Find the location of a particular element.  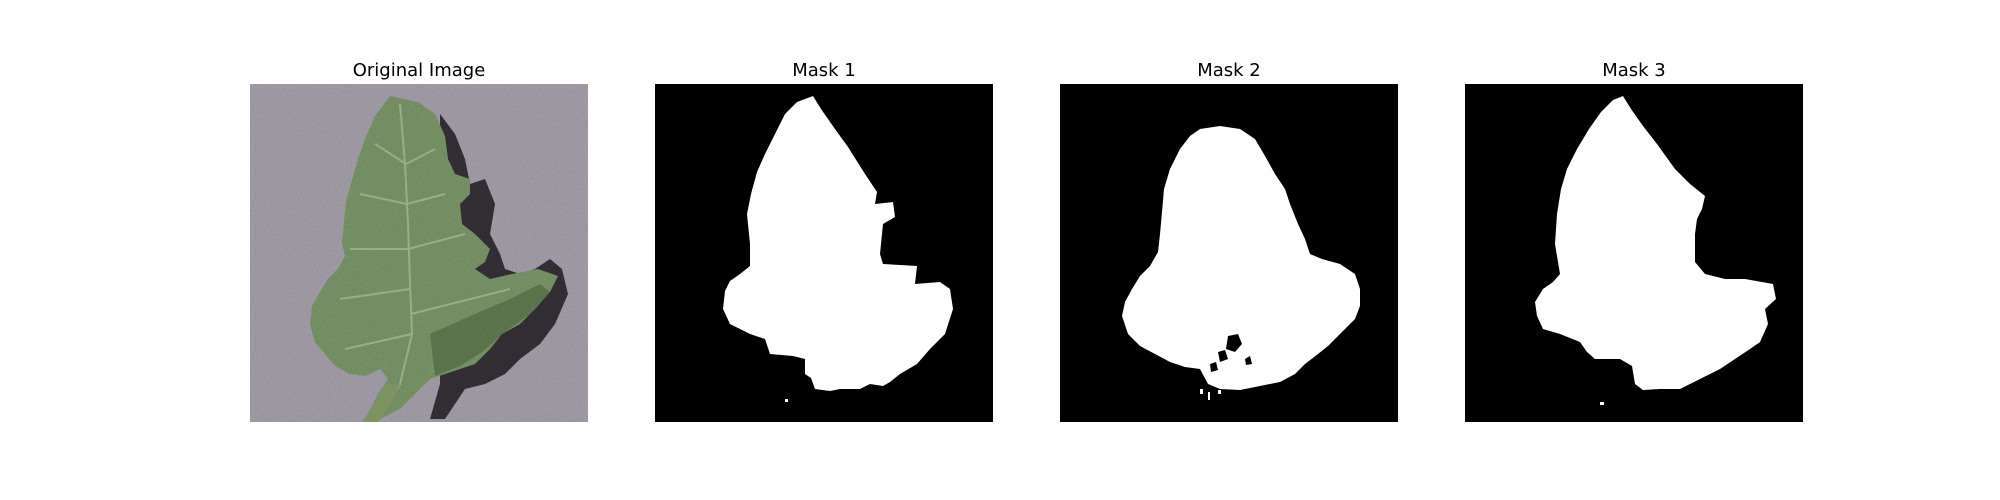

panel-title: Original Image is located at coordinates (419, 70).